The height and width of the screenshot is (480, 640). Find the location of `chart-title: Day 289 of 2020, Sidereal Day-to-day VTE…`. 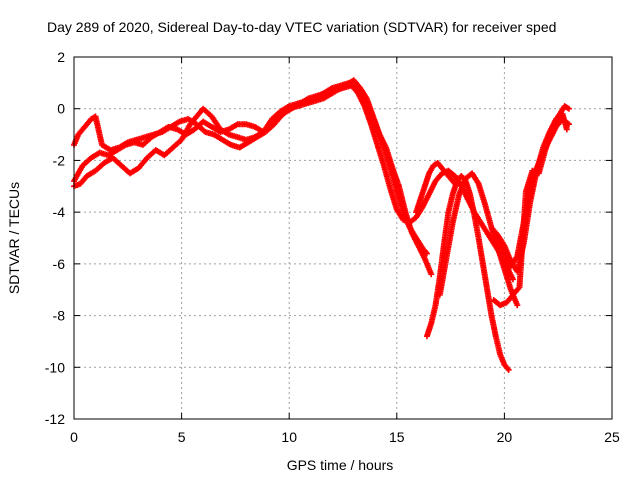

chart-title: Day 289 of 2020, Sidereal Day-to-day VTE… is located at coordinates (301, 27).